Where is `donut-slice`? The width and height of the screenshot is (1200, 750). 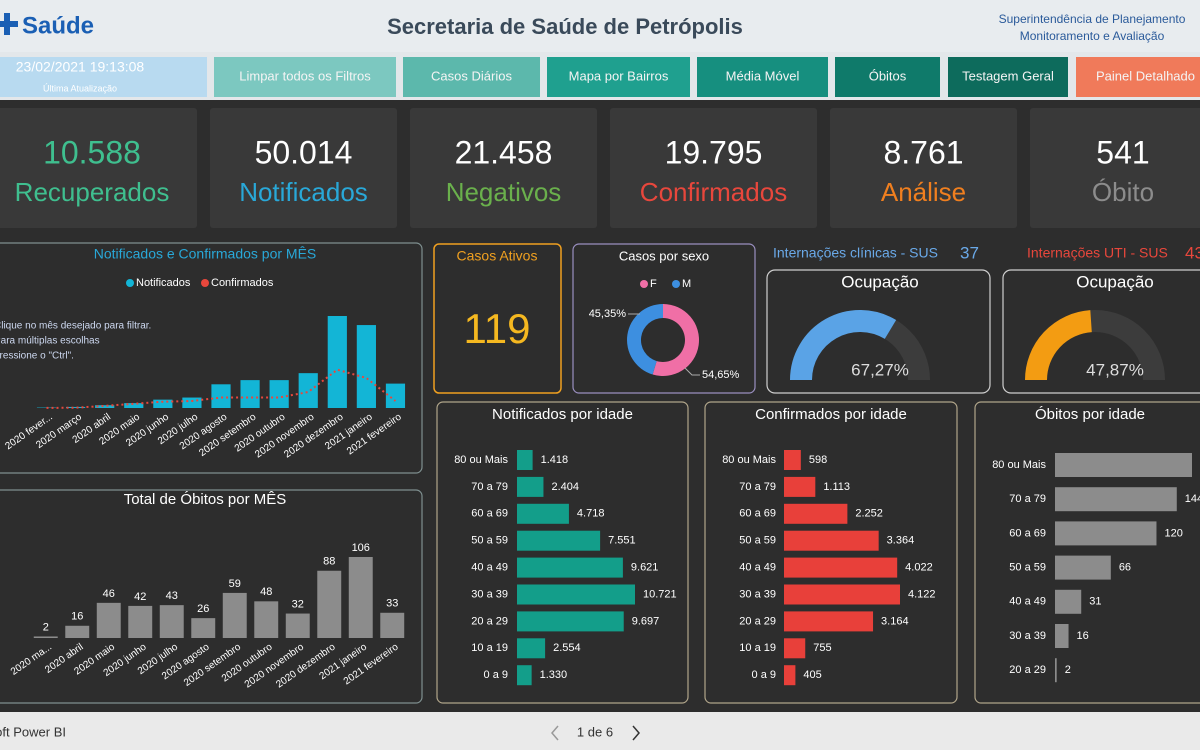 donut-slice is located at coordinates (676, 340).